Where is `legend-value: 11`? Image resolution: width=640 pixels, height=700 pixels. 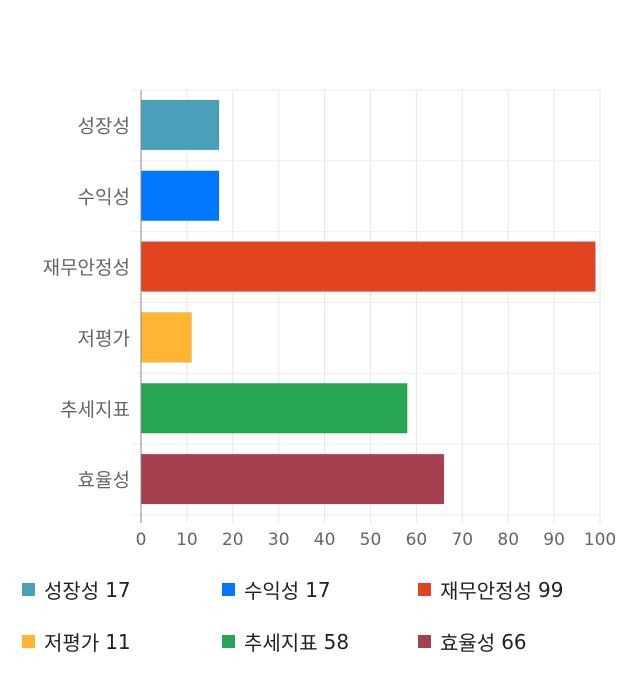
legend-value: 11 is located at coordinates (118, 641).